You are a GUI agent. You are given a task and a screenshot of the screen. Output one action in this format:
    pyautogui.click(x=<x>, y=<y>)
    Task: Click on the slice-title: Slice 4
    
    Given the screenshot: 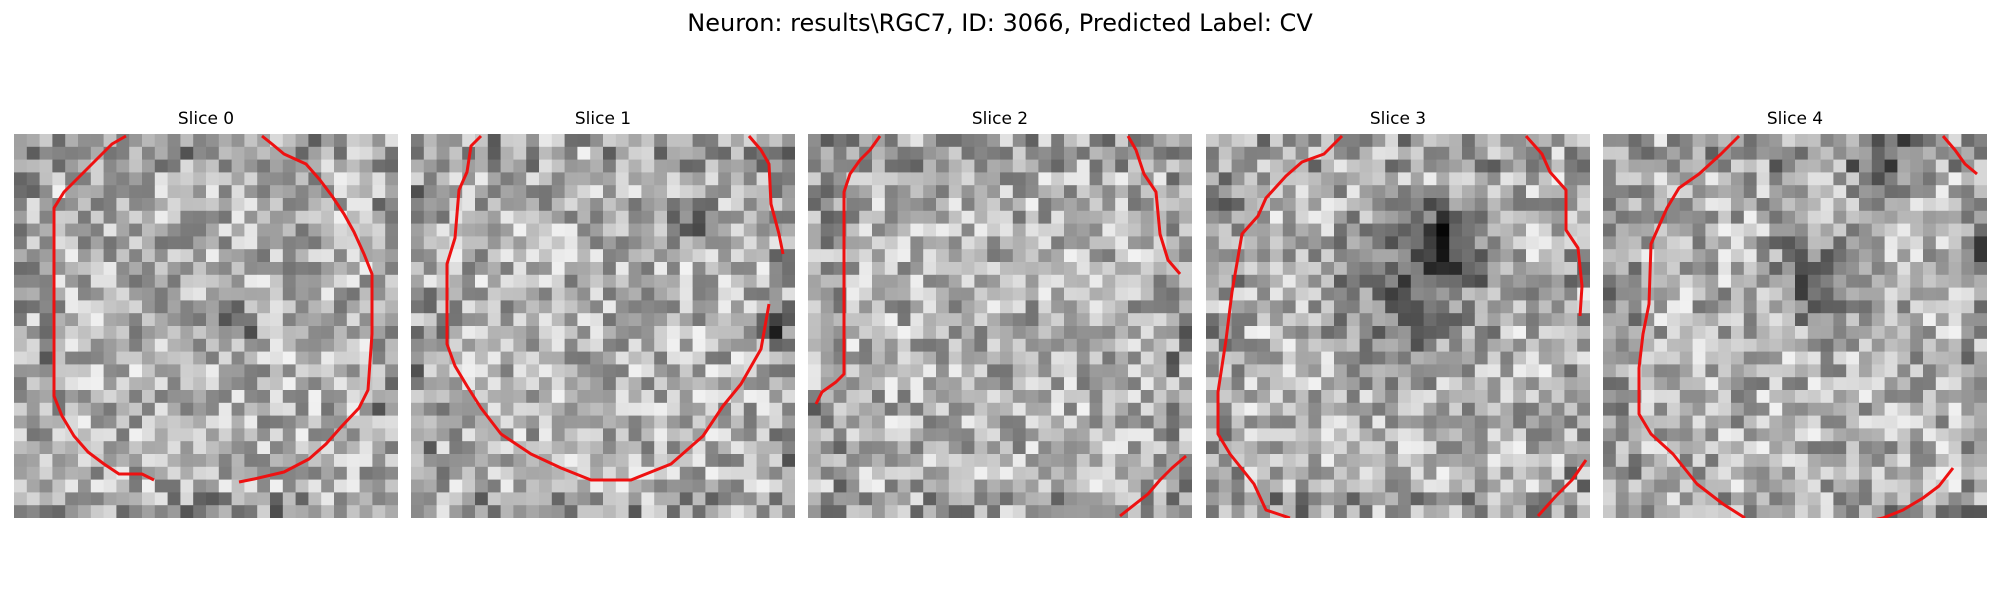 What is the action you would take?
    pyautogui.click(x=1795, y=119)
    